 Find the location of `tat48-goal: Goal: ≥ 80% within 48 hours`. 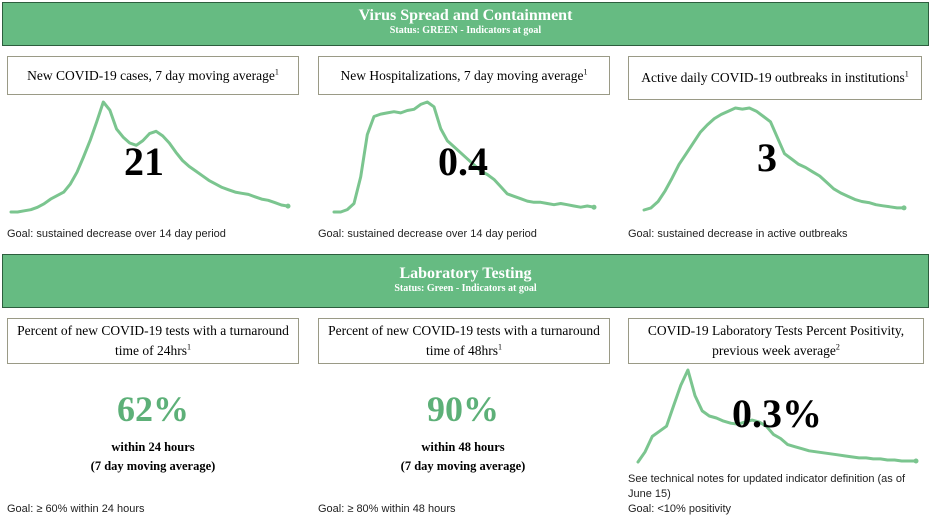

tat48-goal: Goal: ≥ 80% within 48 hours is located at coordinates (387, 509).